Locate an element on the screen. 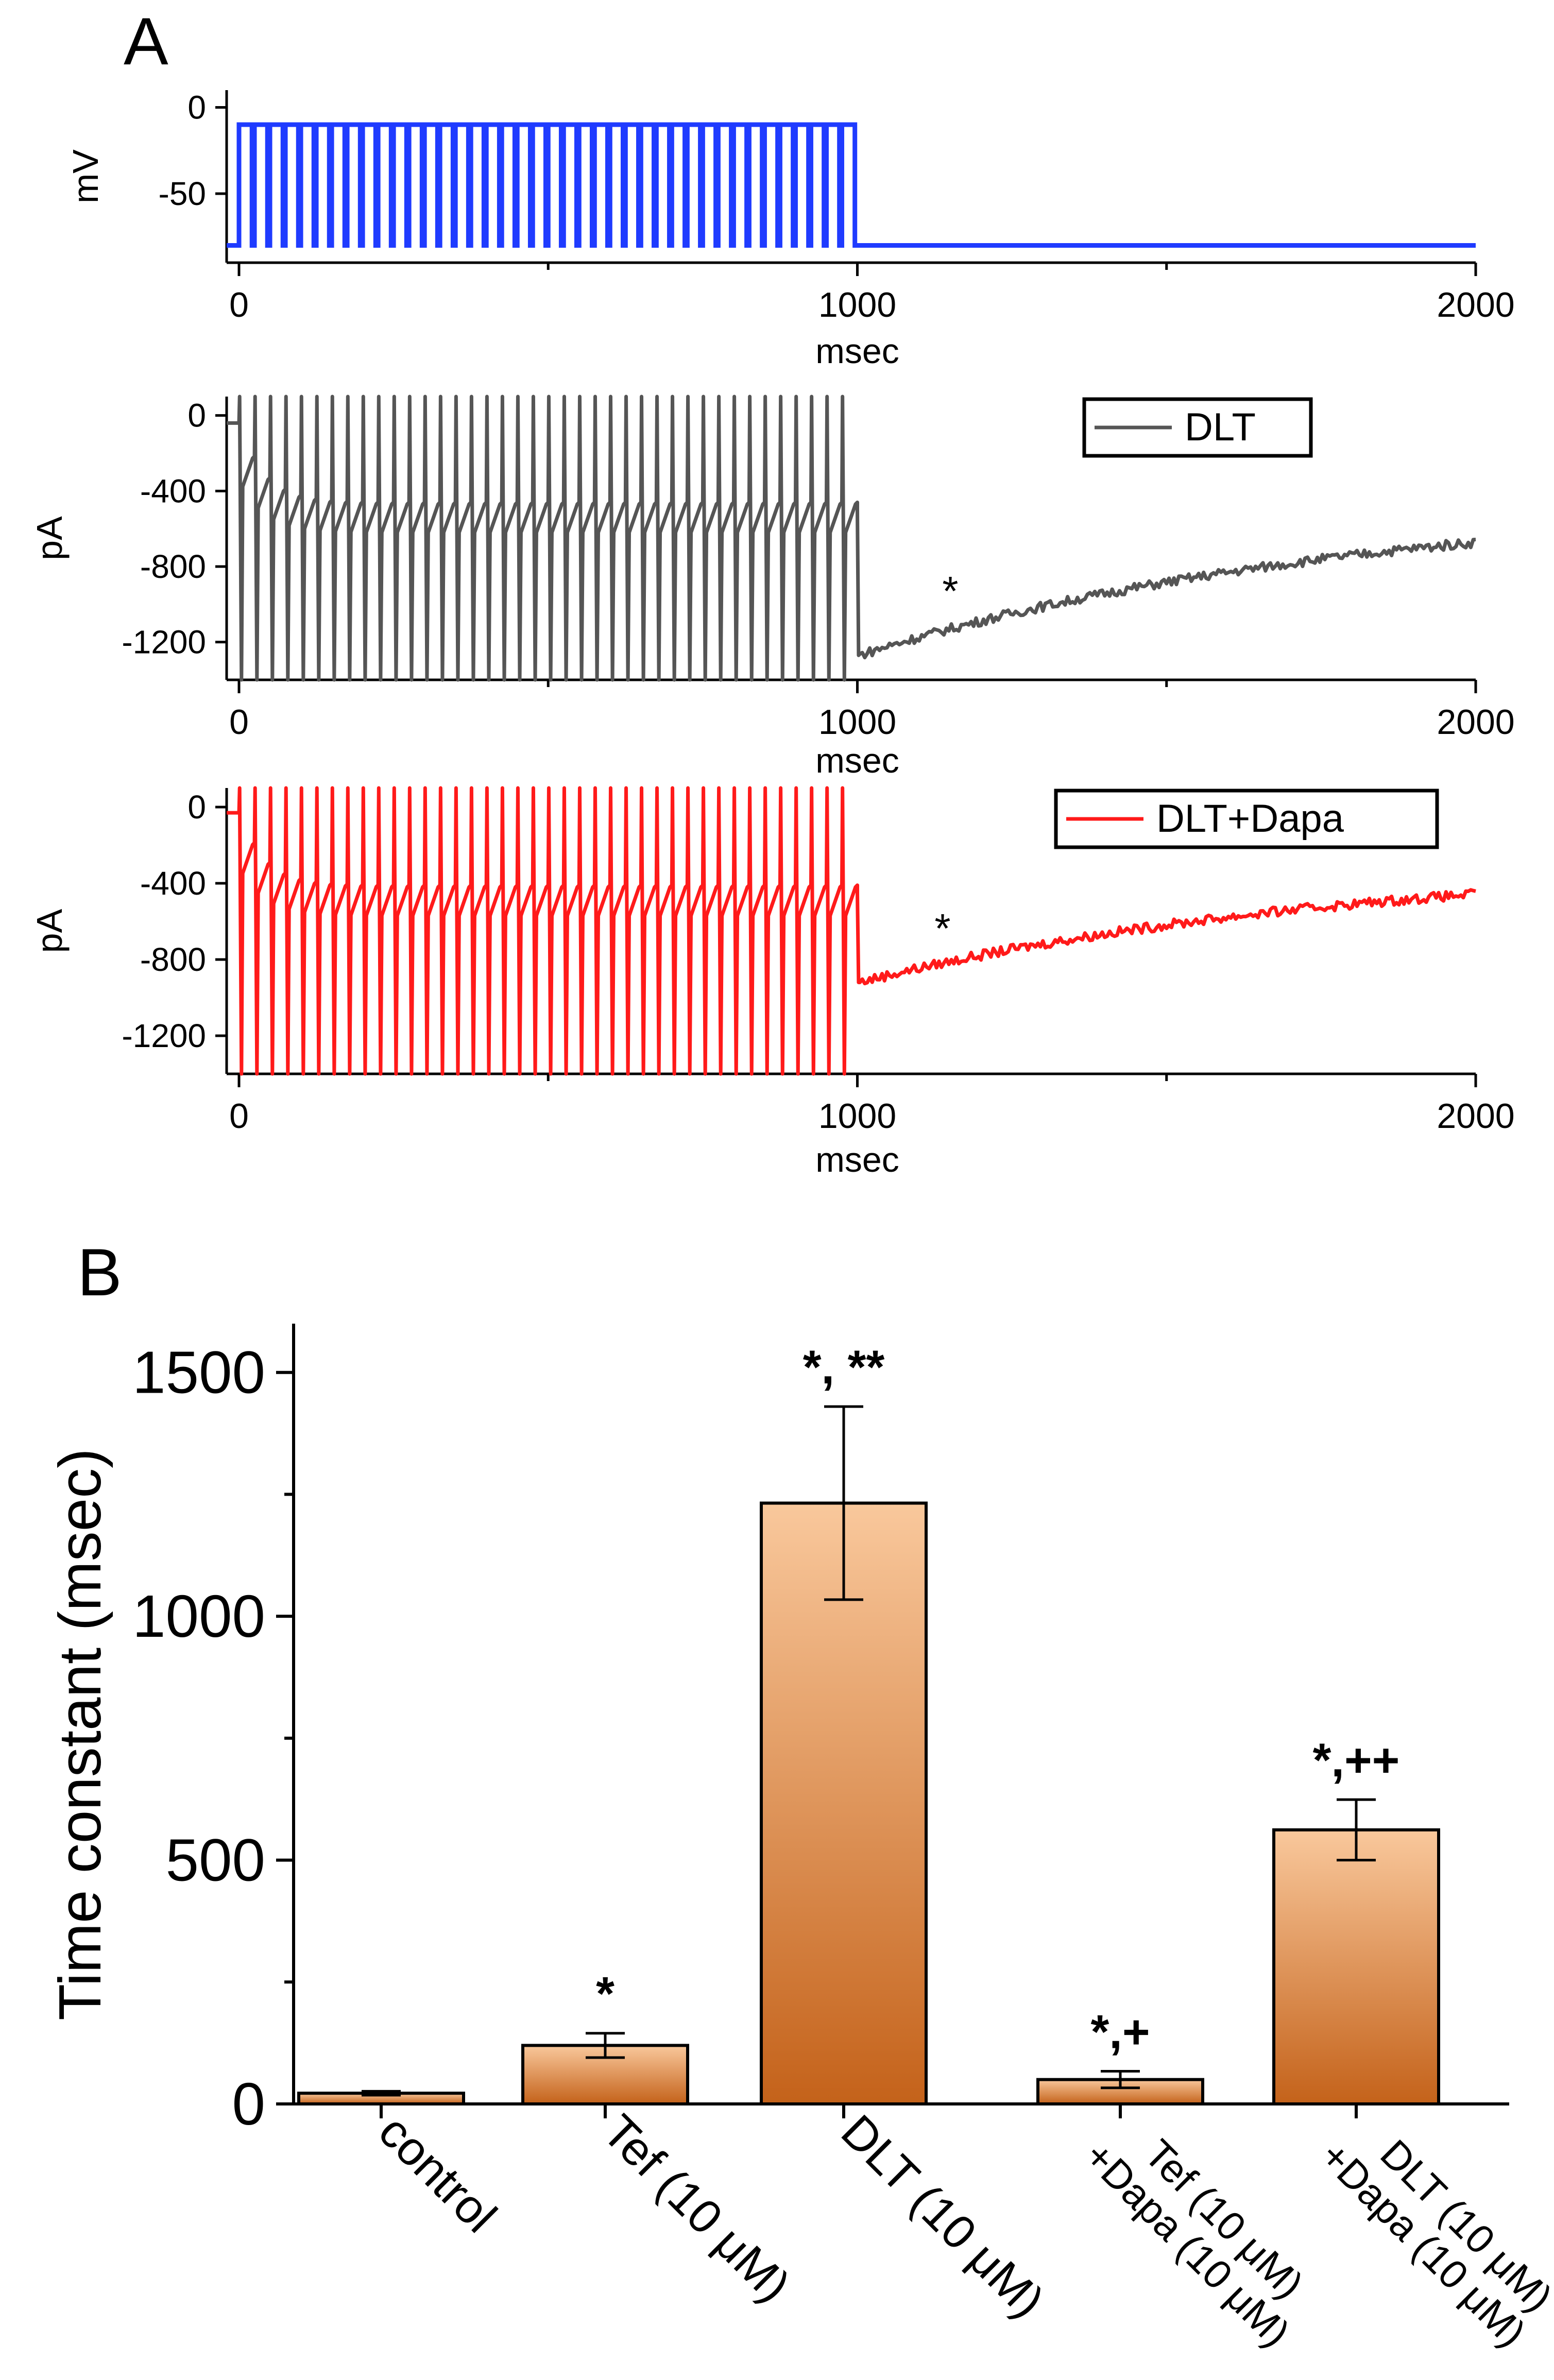 The image size is (1554, 2380). significance-label: *,++ is located at coordinates (1356, 1761).